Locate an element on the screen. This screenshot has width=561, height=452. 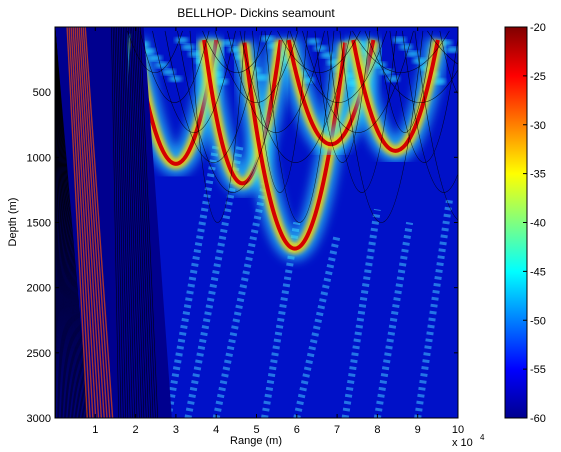
colorbar-tick-label: -45 is located at coordinates (538, 272).